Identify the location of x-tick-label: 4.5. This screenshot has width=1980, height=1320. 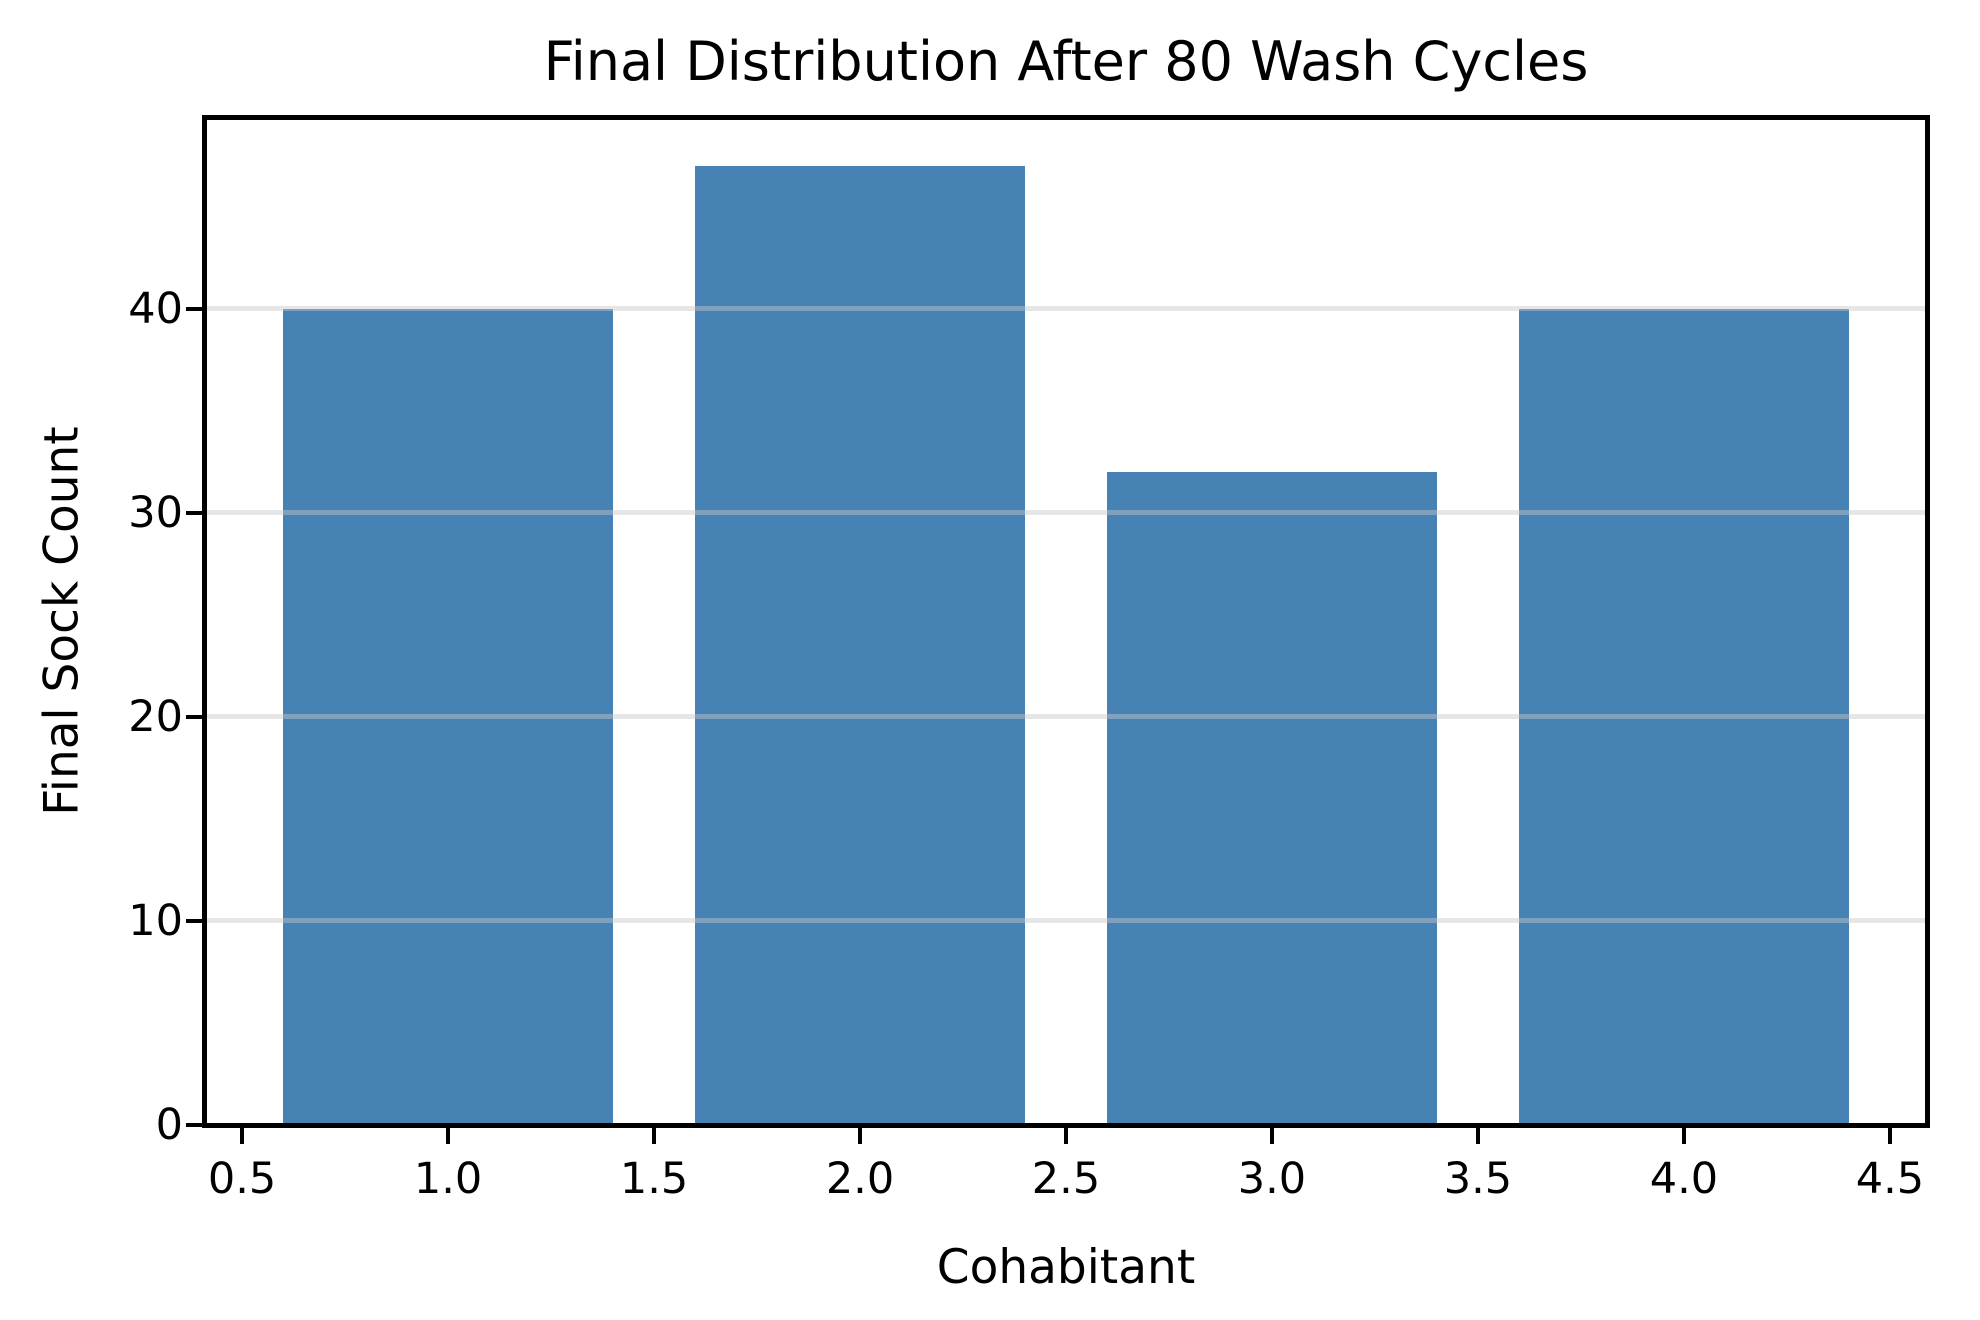
(1890, 1179).